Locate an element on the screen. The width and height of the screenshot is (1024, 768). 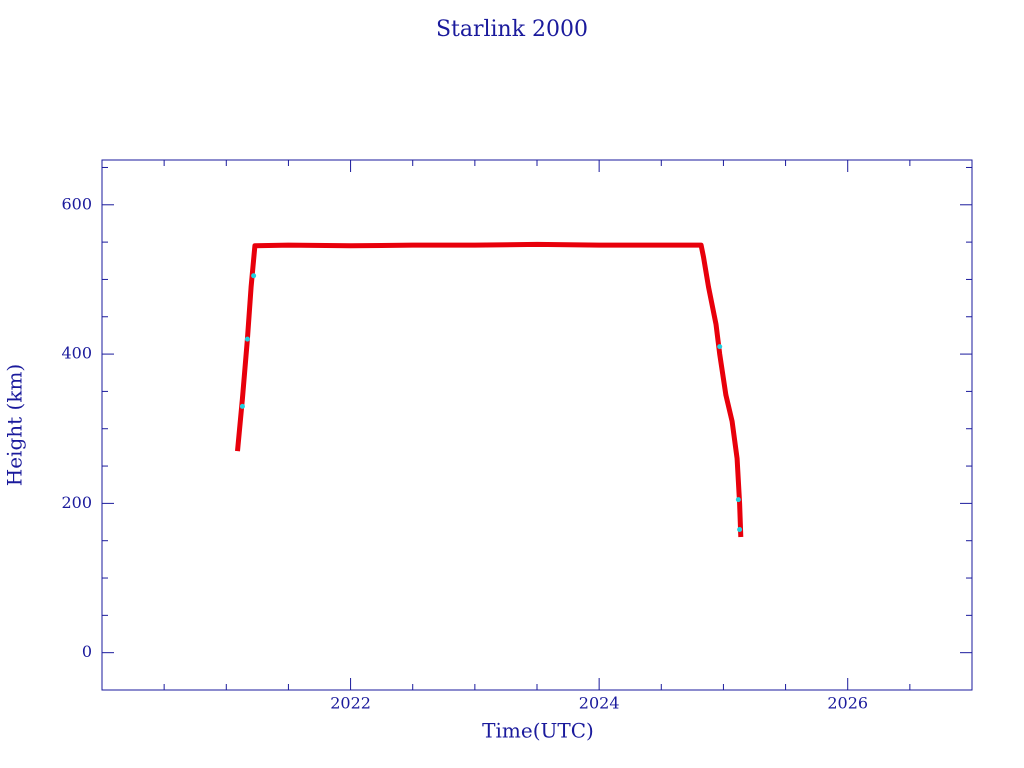
y-tick-label: 400 is located at coordinates (76, 353).